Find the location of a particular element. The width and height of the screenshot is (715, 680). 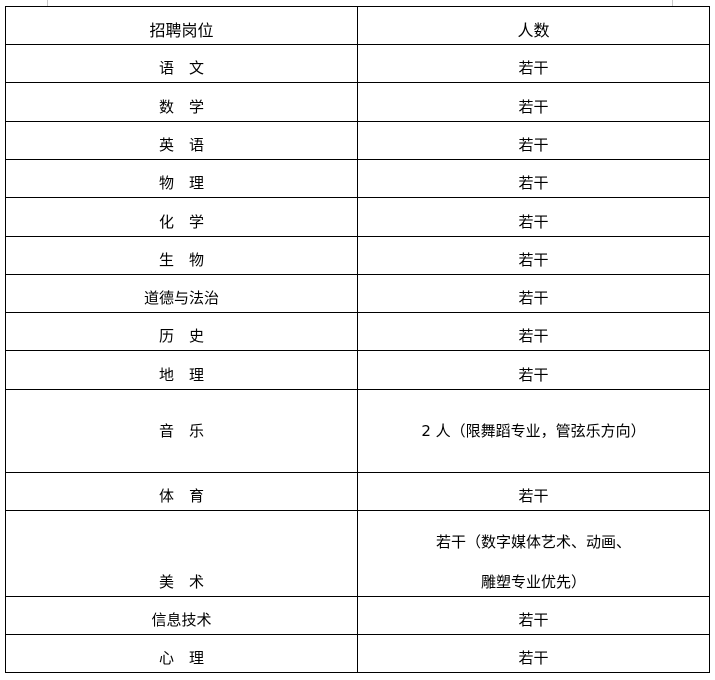

table-row: 美 术若干（数字媒体艺术、动画、 雕塑专业优先） is located at coordinates (357, 553).